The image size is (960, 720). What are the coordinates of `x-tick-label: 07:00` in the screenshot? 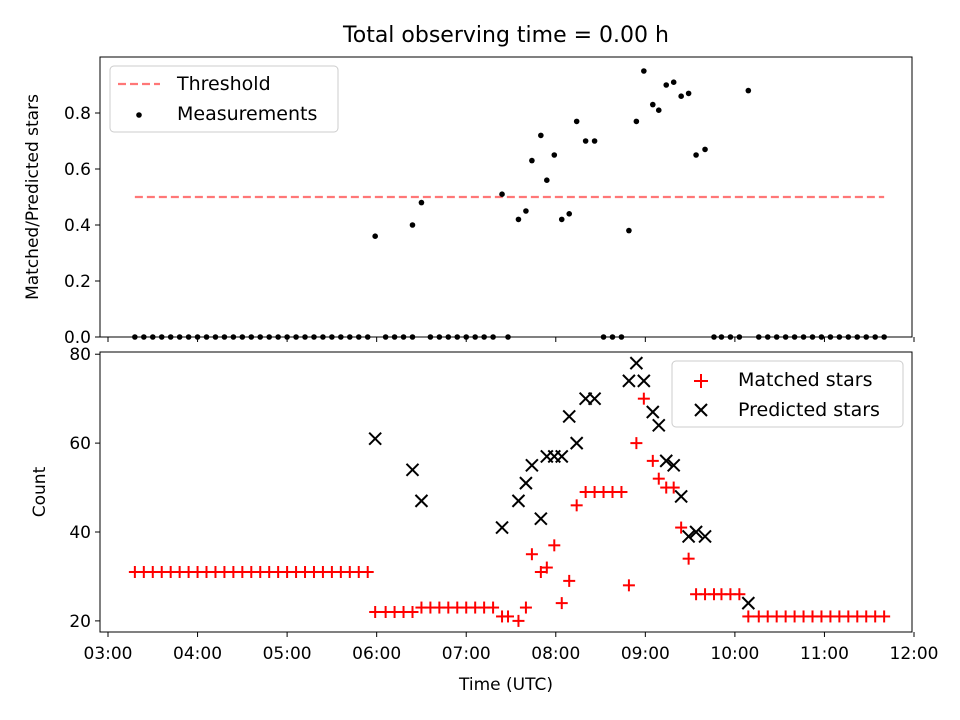 It's located at (466, 654).